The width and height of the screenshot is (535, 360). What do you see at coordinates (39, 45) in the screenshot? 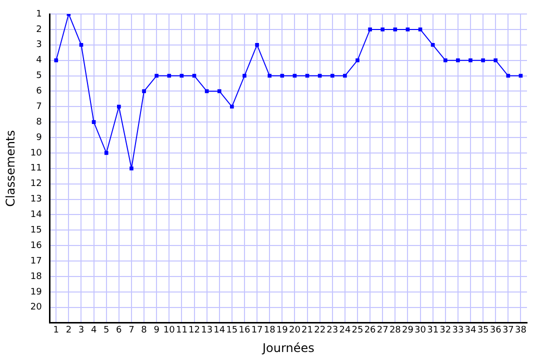
I see `y-tick-label: 3` at bounding box center [39, 45].